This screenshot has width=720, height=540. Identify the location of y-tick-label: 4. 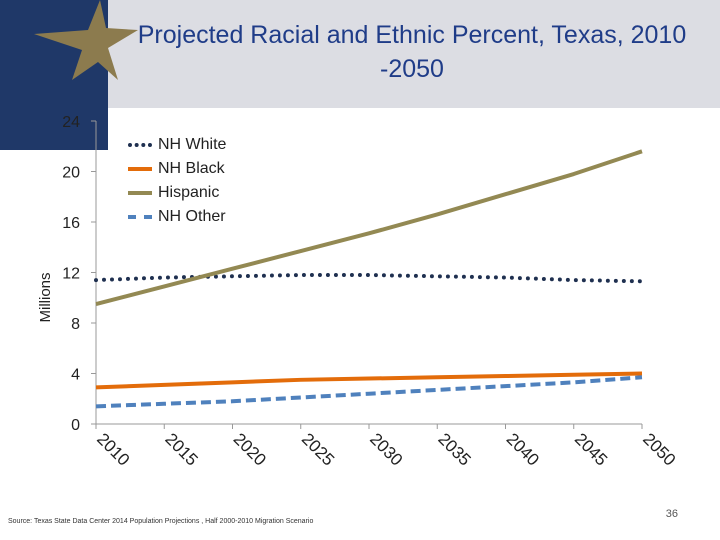
(75, 375).